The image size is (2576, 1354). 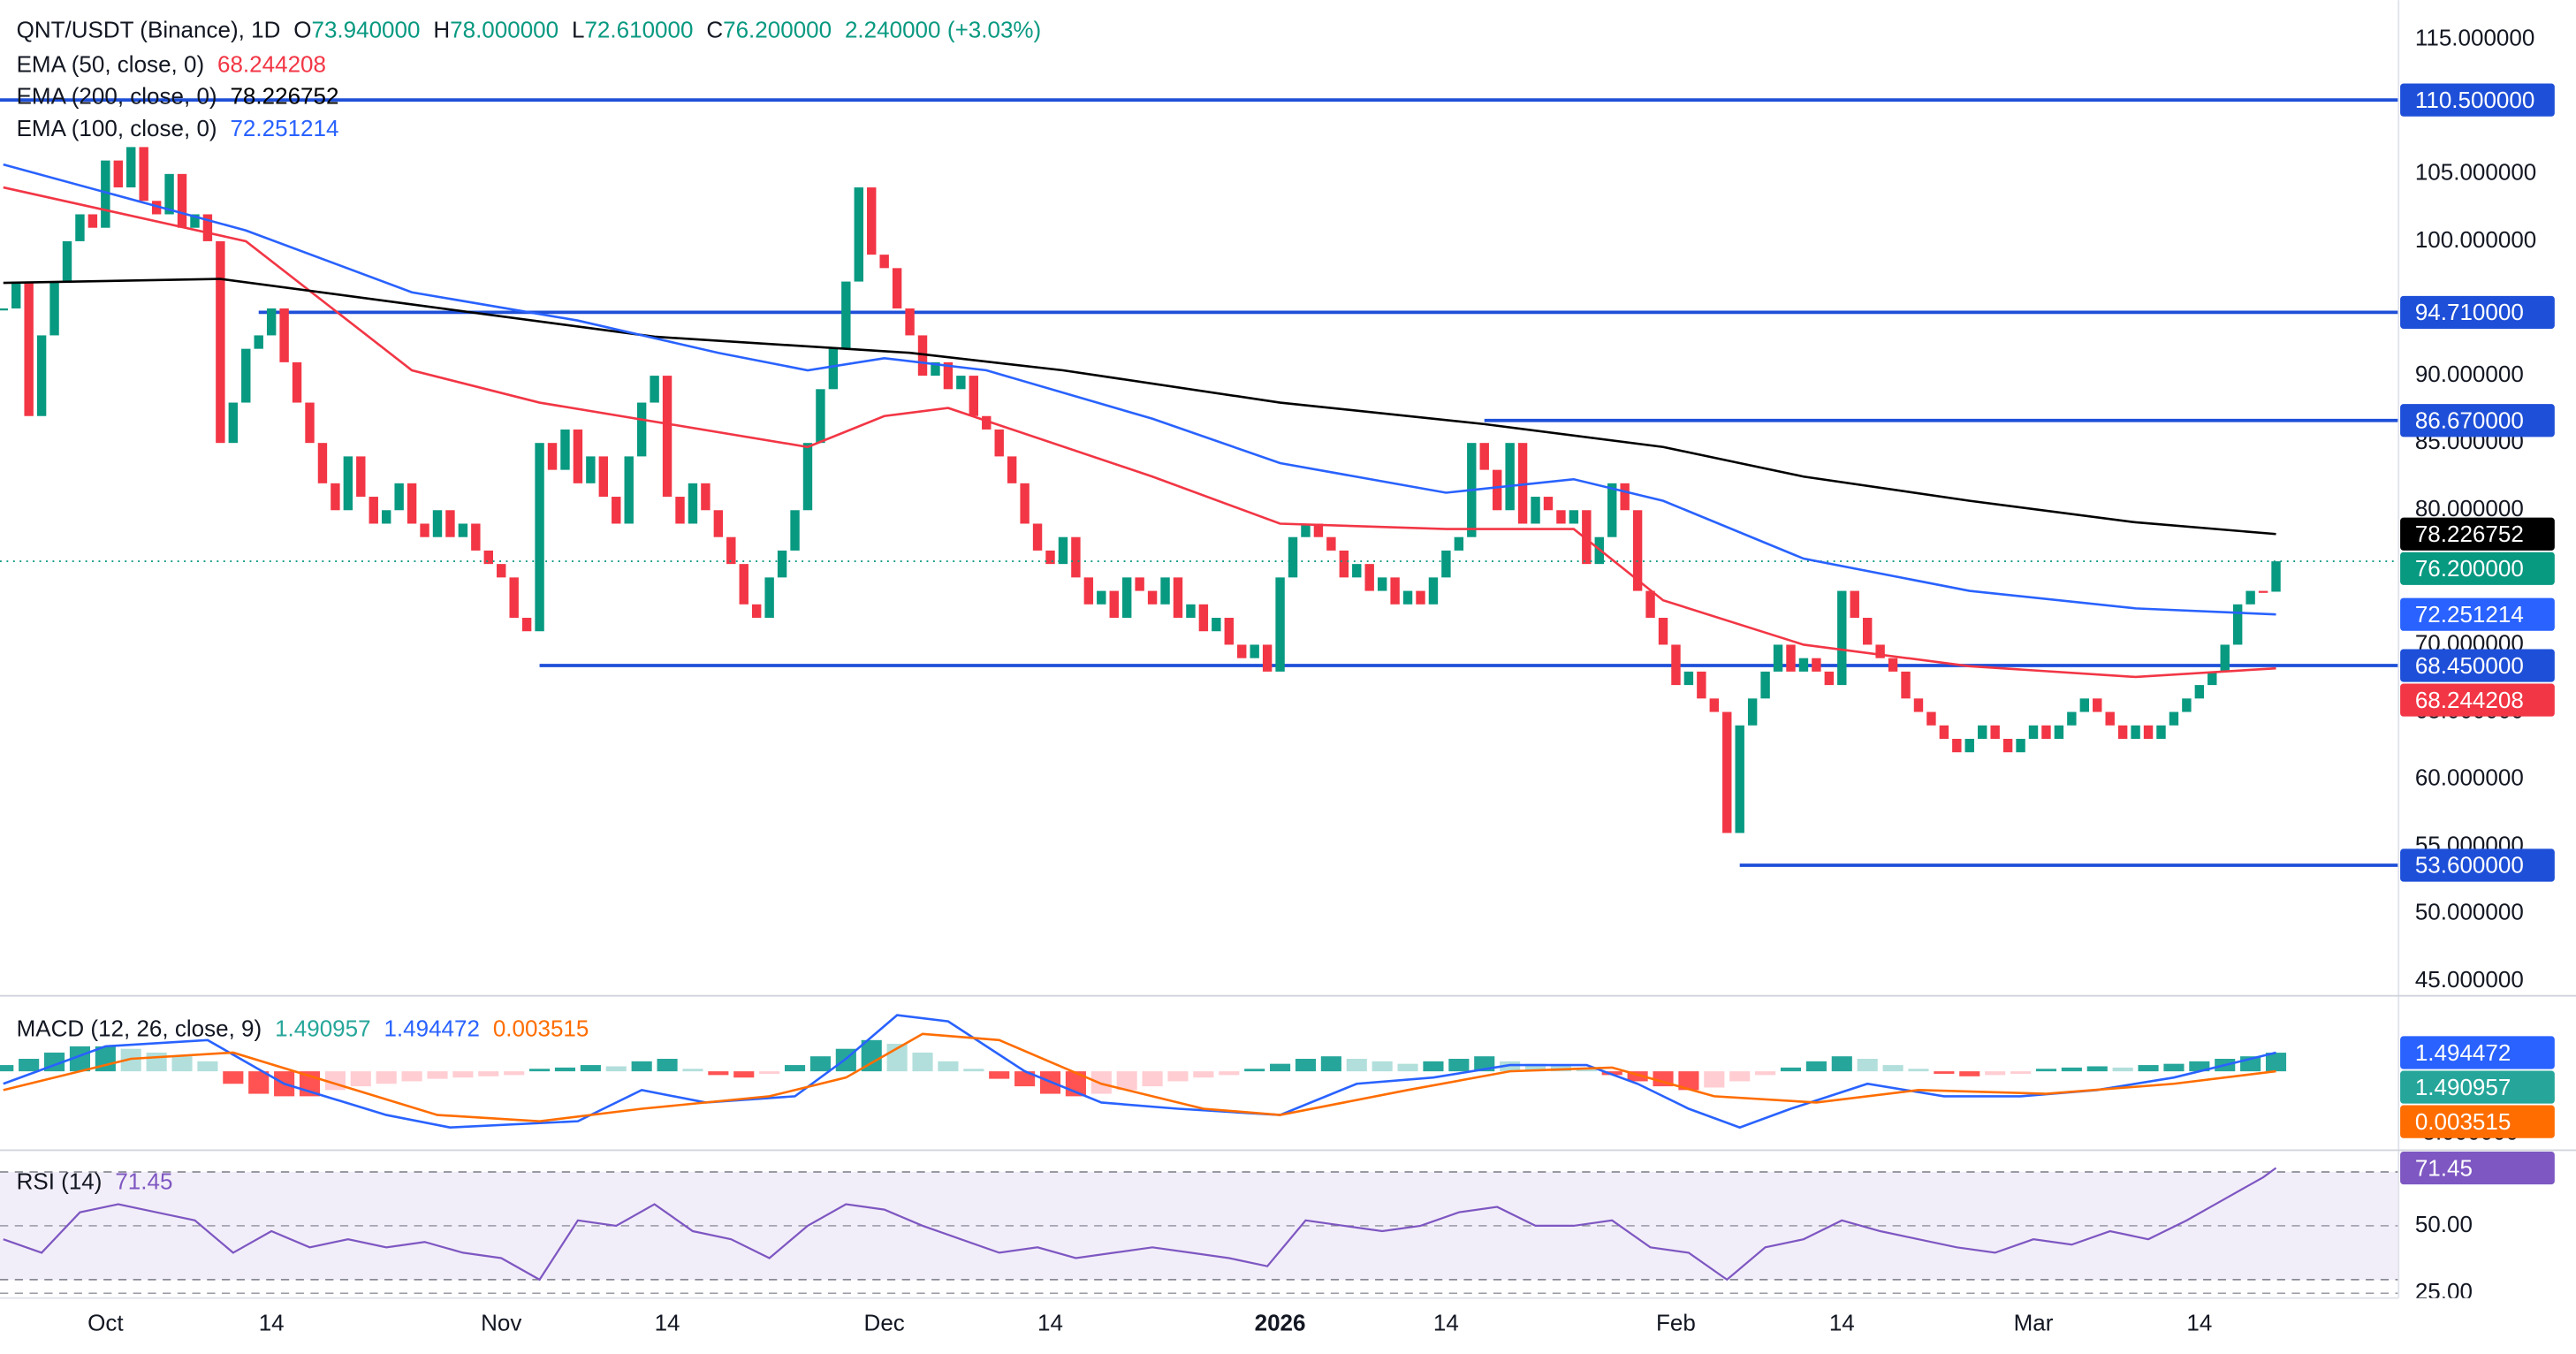 What do you see at coordinates (365, 29) in the screenshot?
I see `ohlc-value: 73.940000` at bounding box center [365, 29].